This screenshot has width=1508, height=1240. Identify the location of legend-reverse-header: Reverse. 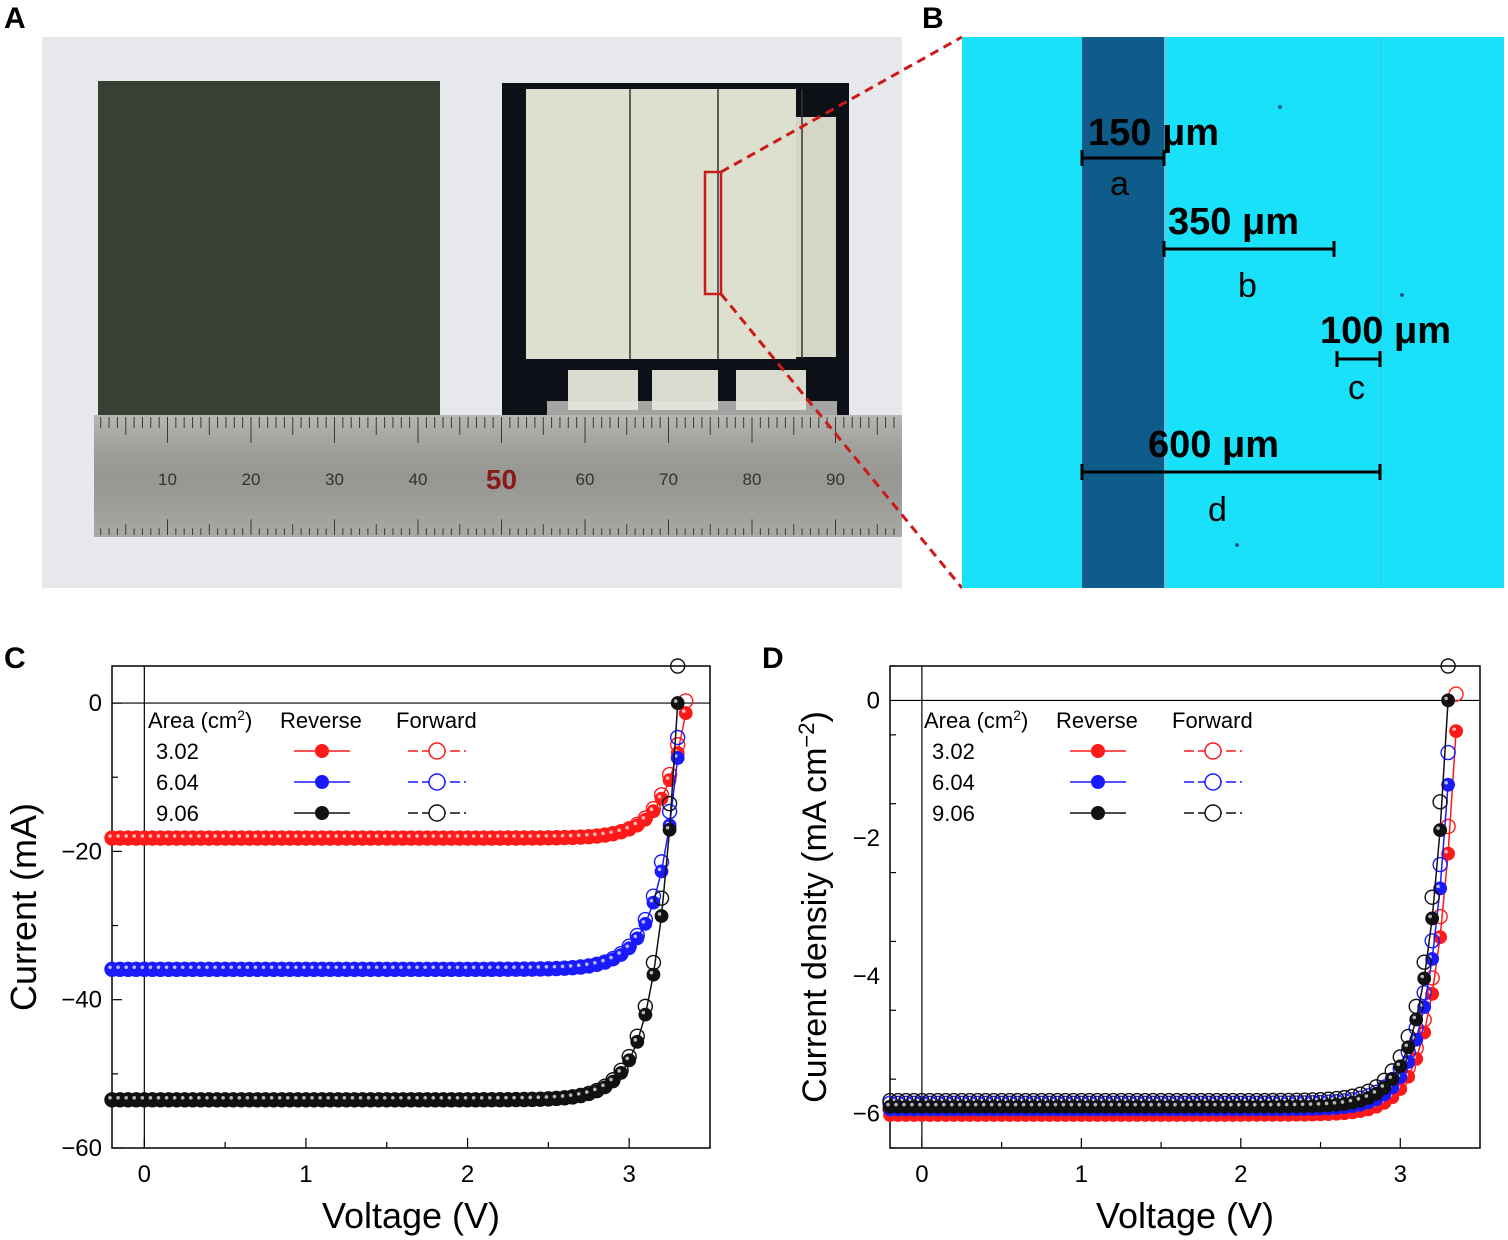
(321, 720).